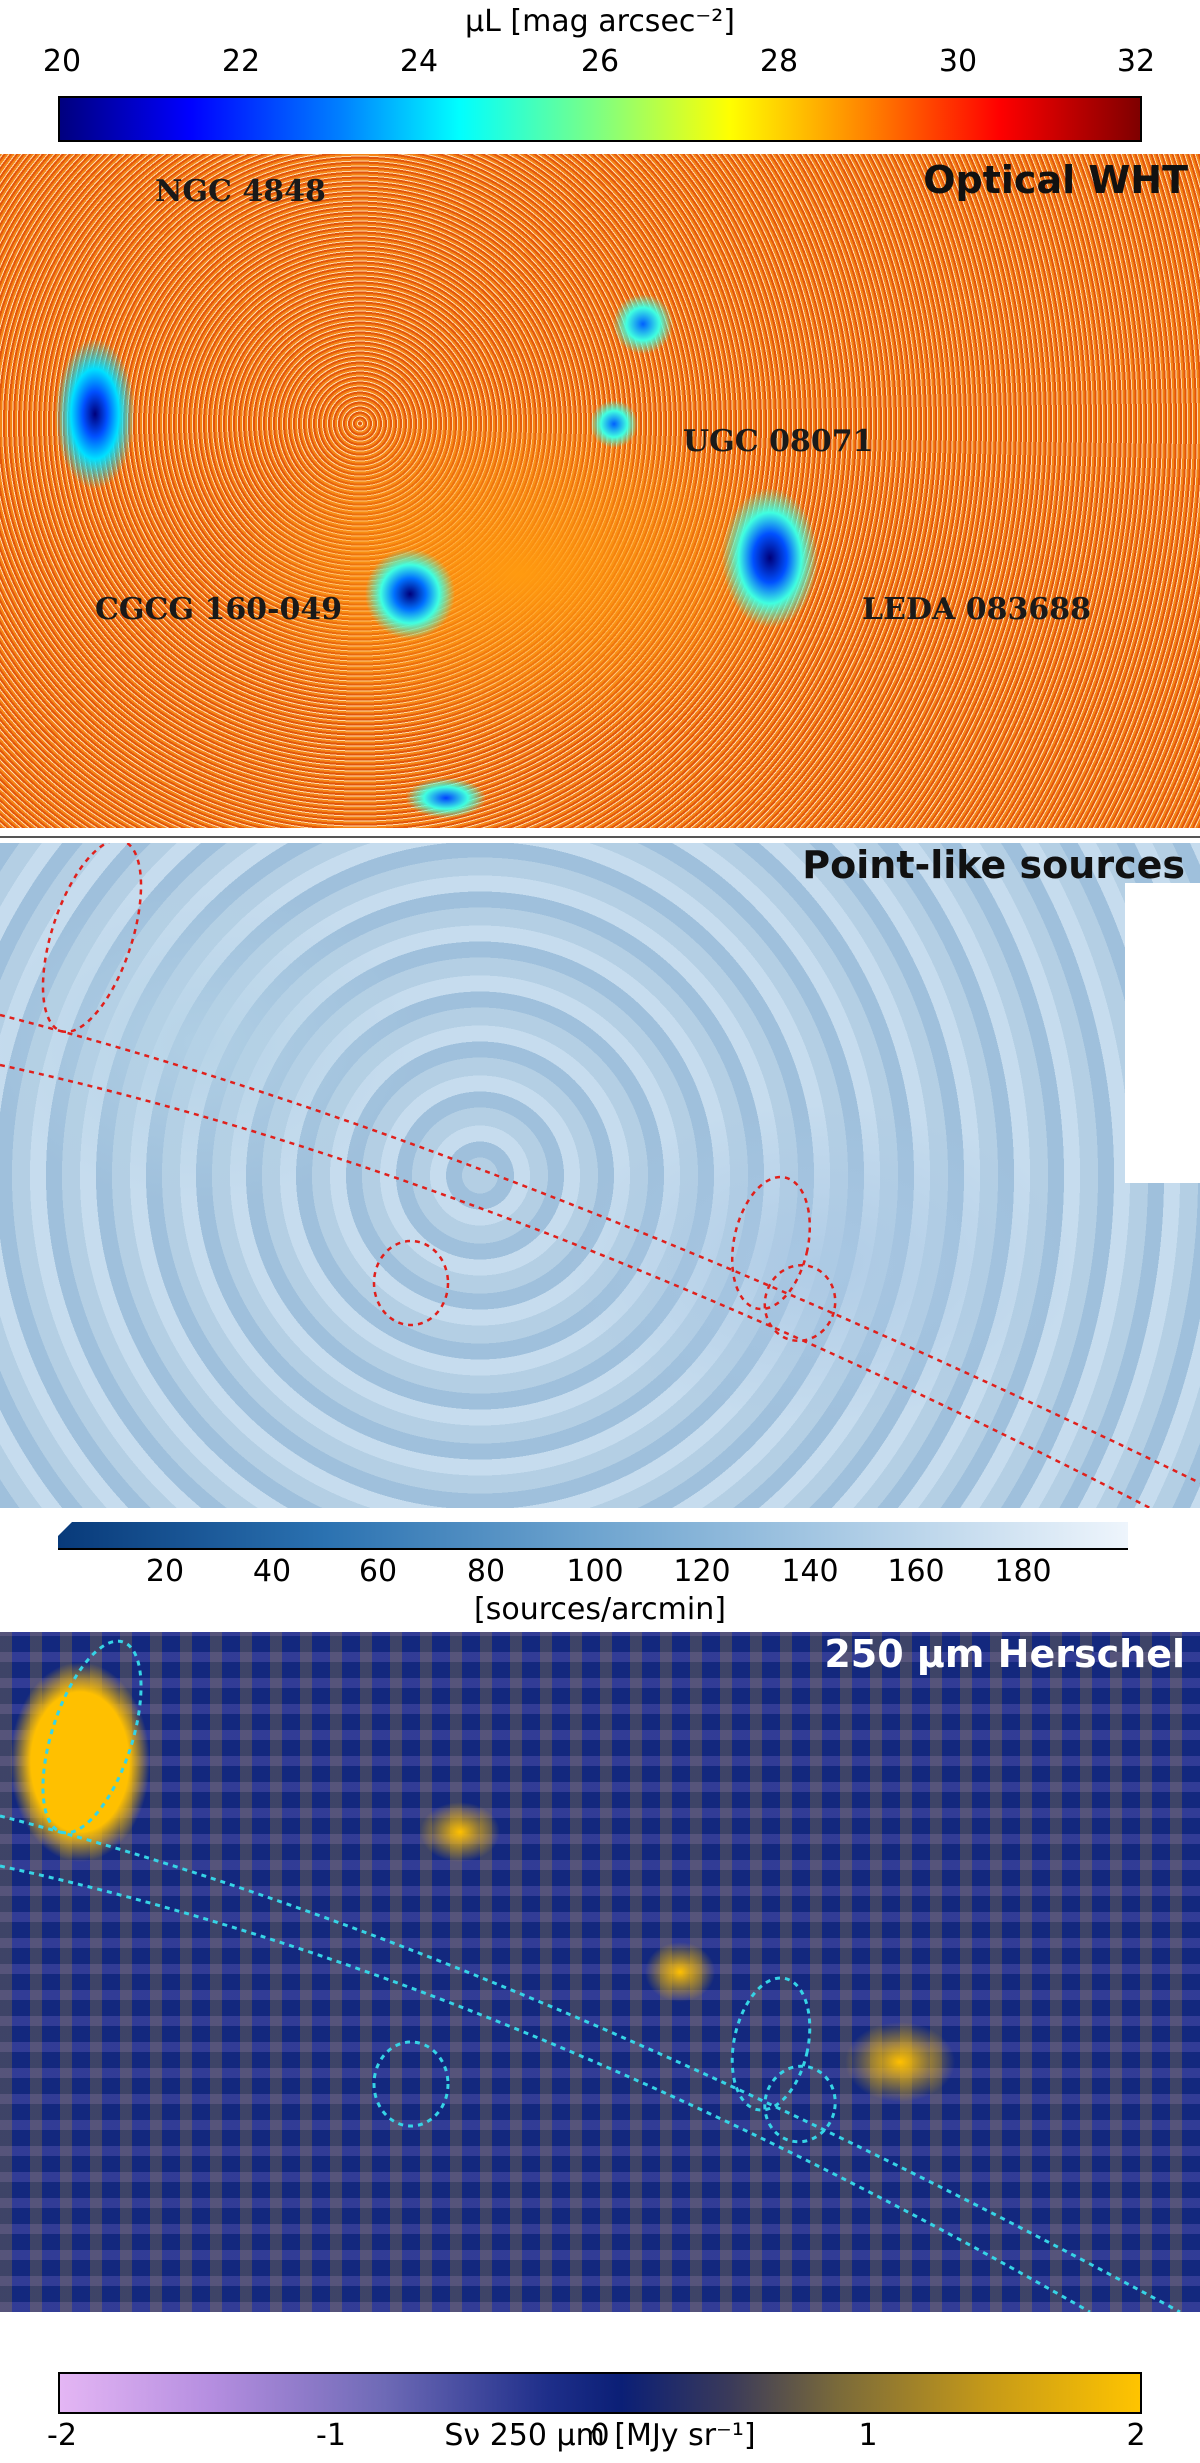 The height and width of the screenshot is (2463, 1200). What do you see at coordinates (976, 609) in the screenshot?
I see `galaxy-label-leda083688: LEDA 083688` at bounding box center [976, 609].